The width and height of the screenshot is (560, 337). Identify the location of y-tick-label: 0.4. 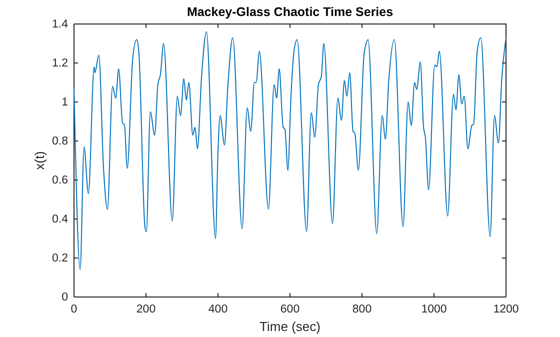
(60, 220).